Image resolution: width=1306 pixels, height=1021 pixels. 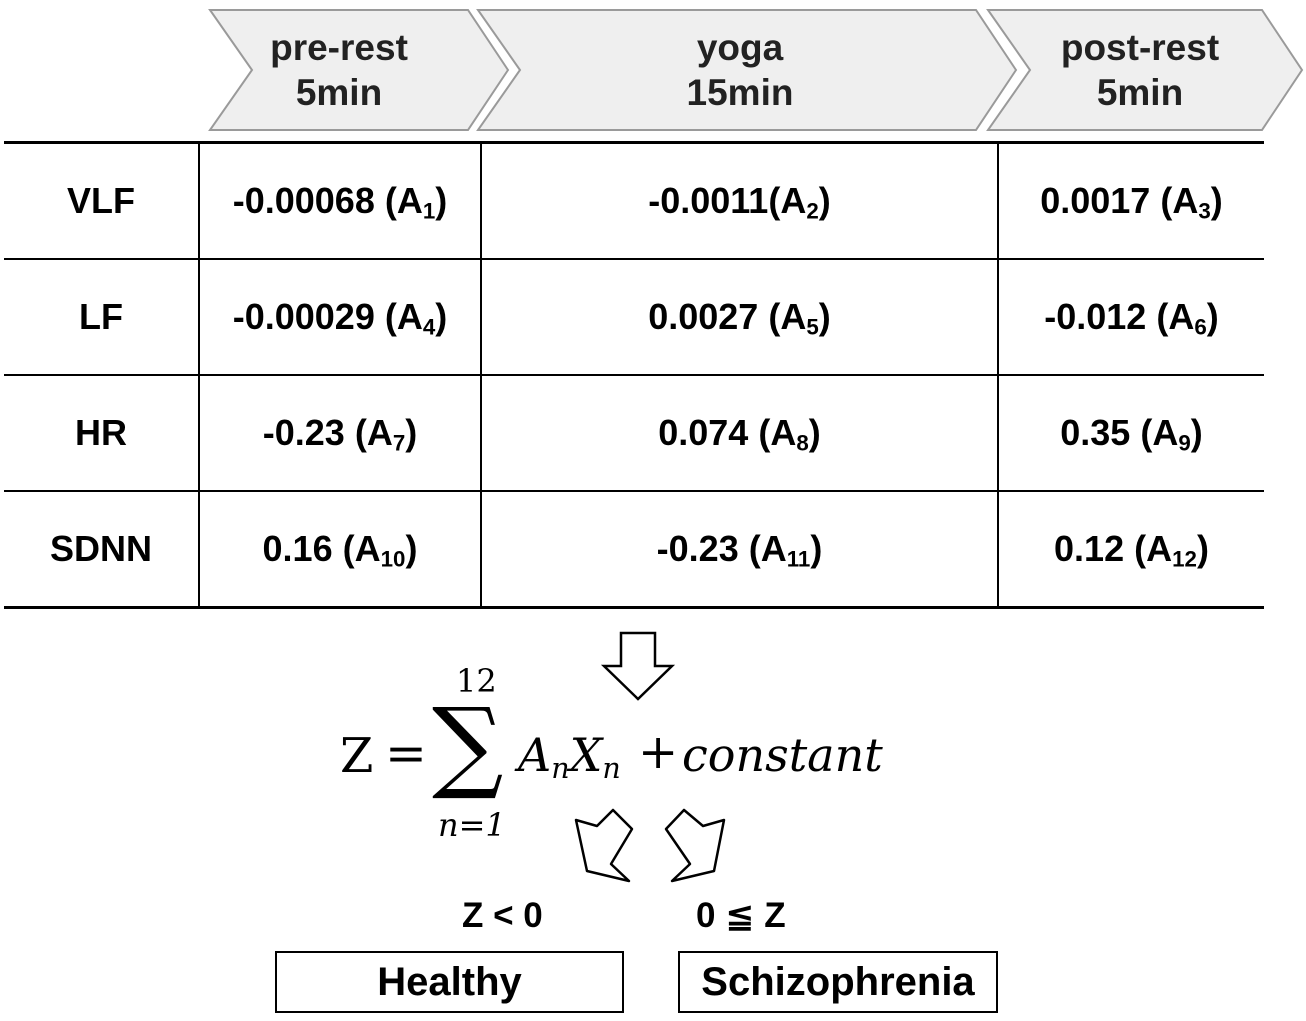 I want to click on phase-chevron-post-rest, so click(x=1145, y=70).